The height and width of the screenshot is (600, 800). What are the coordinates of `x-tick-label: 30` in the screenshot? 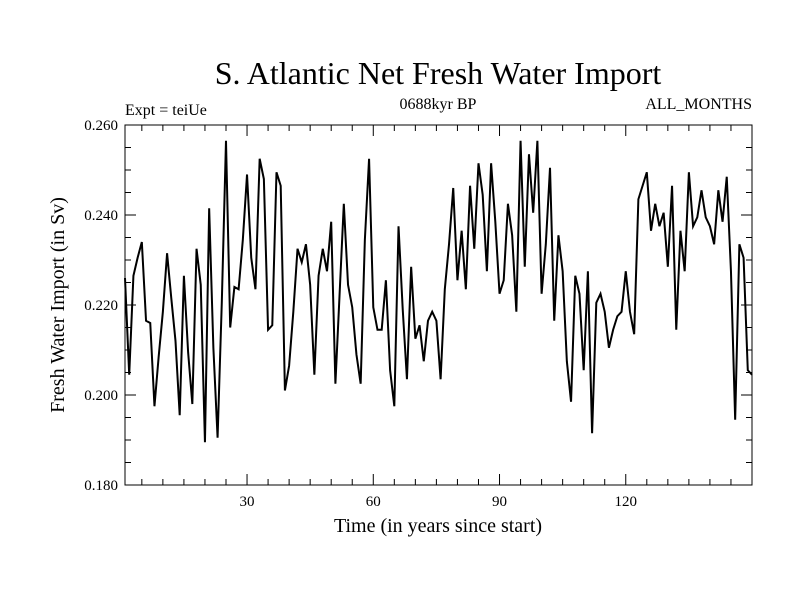 It's located at (247, 502).